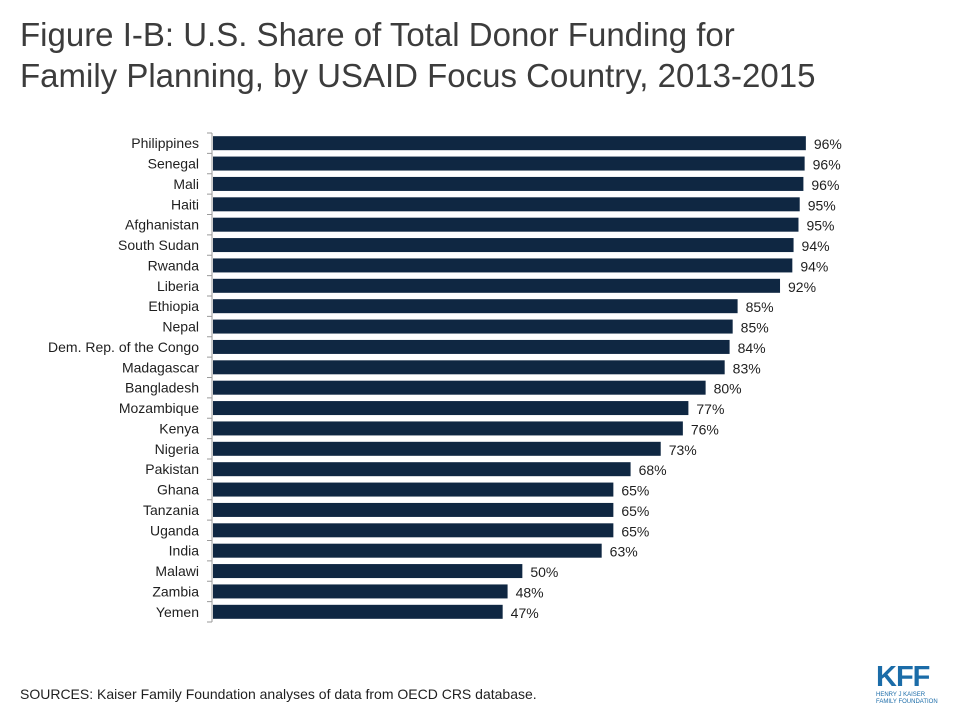 This screenshot has height=720, width=960. Describe the element at coordinates (158, 245) in the screenshot. I see `category-label: South Sudan` at that location.